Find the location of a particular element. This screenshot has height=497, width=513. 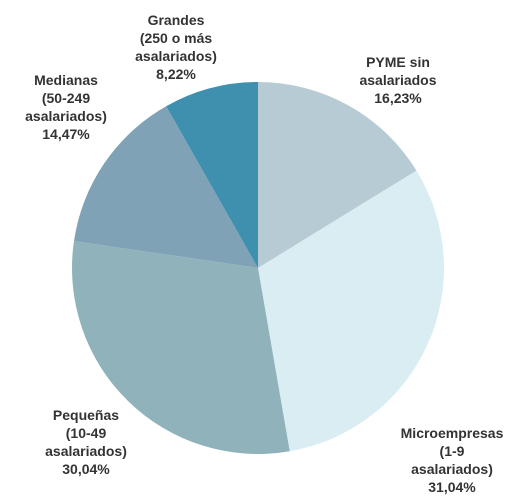

value-label: 8,22% is located at coordinates (176, 74).